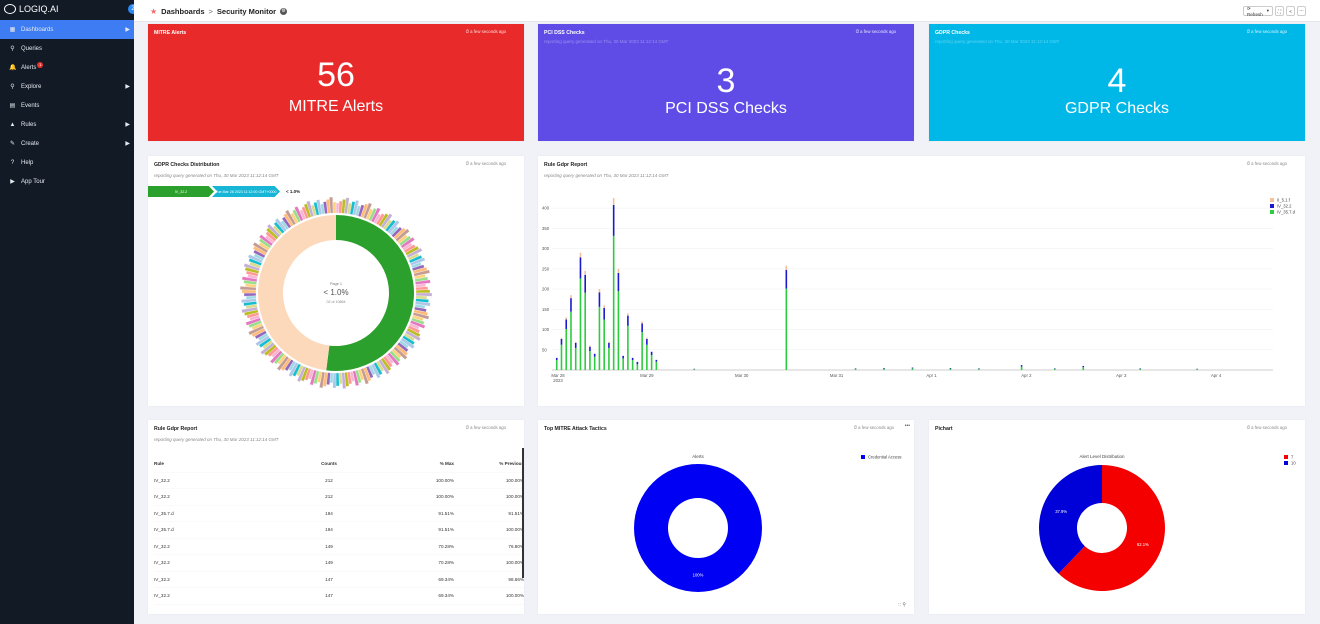  Describe the element at coordinates (67, 29) in the screenshot. I see `sidebar-item-dashboards: ▦ Dashboards ▶` at that location.